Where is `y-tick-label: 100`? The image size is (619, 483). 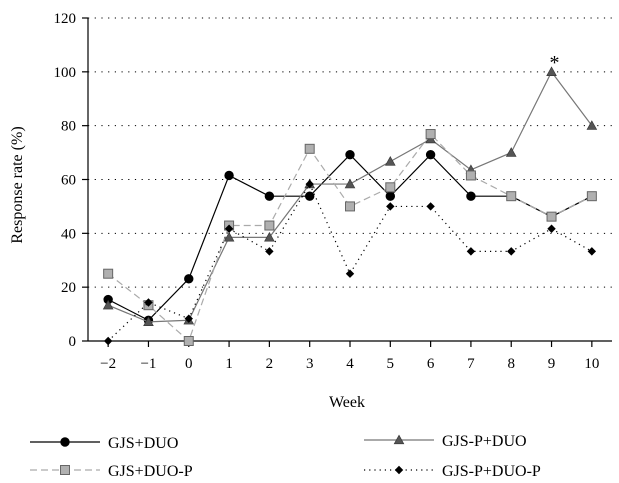 y-tick-label: 100 is located at coordinates (65, 73).